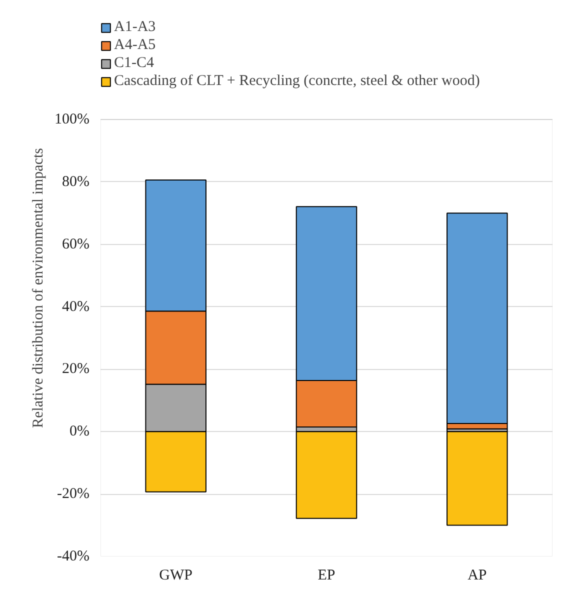 The width and height of the screenshot is (563, 595). I want to click on y-tick-label: -40%, so click(73, 556).